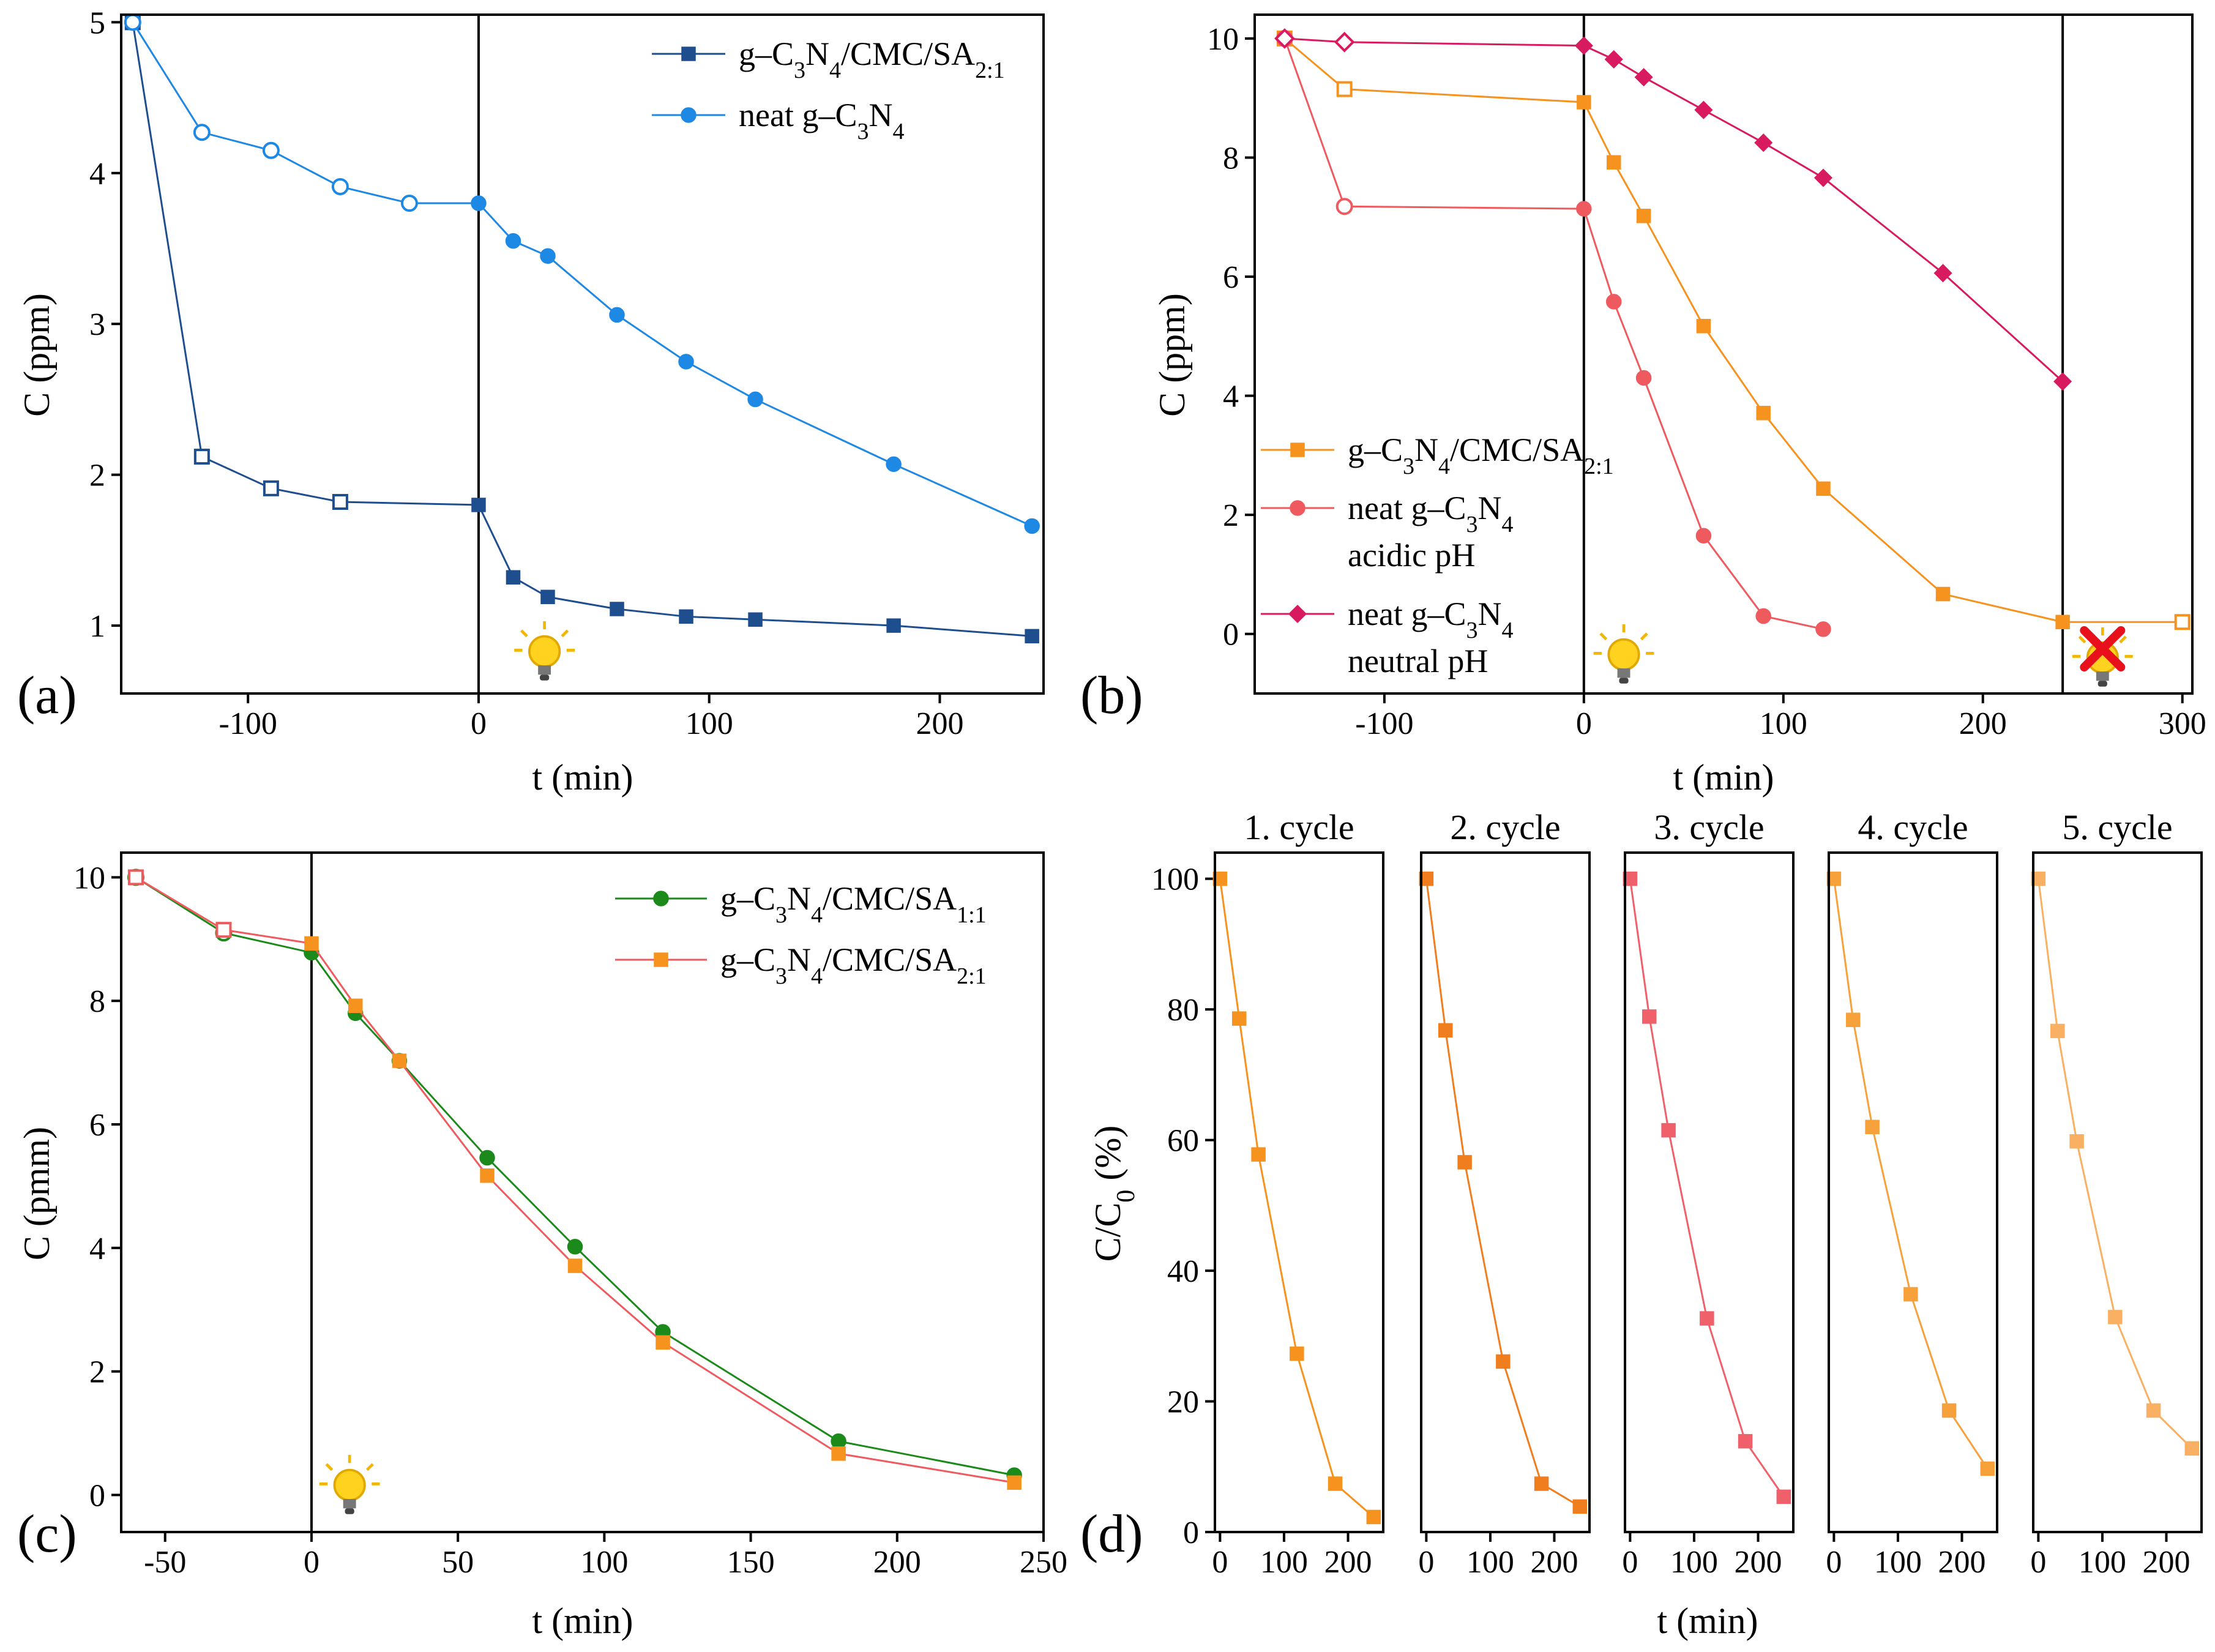 The height and width of the screenshot is (1652, 2215). What do you see at coordinates (1231, 277) in the screenshot?
I see `y-tick-label: 6` at bounding box center [1231, 277].